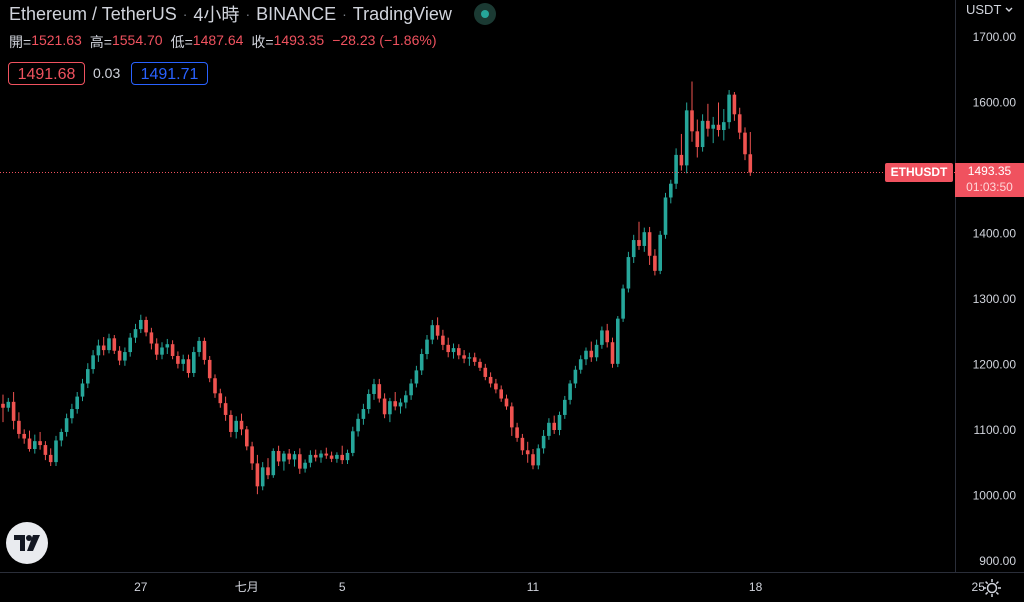 The height and width of the screenshot is (602, 1024). What do you see at coordinates (46, 73) in the screenshot?
I see `sell-button: 1491.68` at bounding box center [46, 73].